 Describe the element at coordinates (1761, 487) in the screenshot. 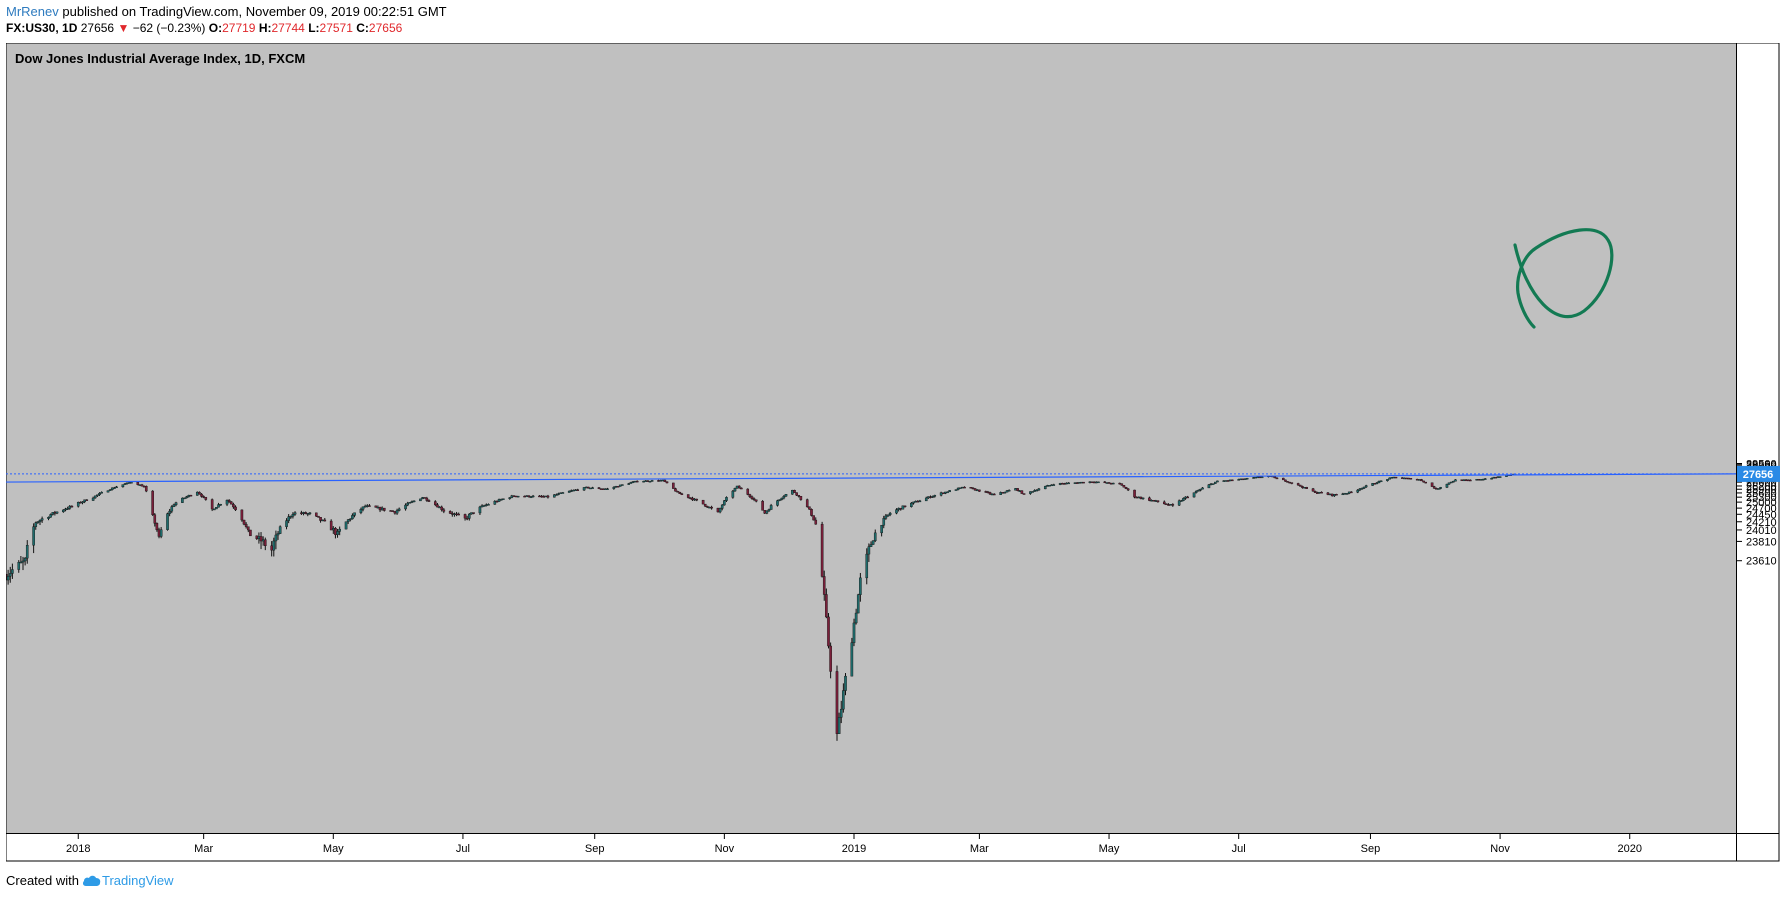

I see `y-tick-label: 26200` at that location.